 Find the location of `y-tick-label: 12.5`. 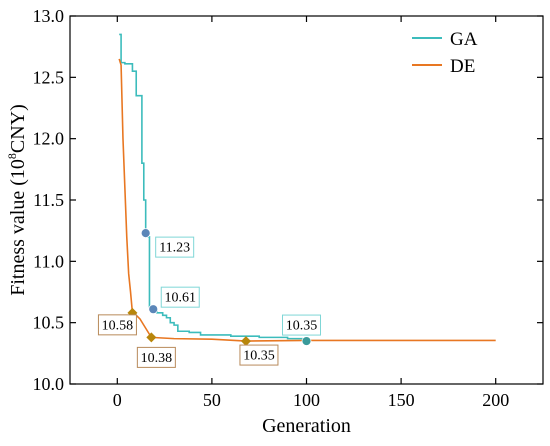

y-tick-label: 12.5 is located at coordinates (49, 77).